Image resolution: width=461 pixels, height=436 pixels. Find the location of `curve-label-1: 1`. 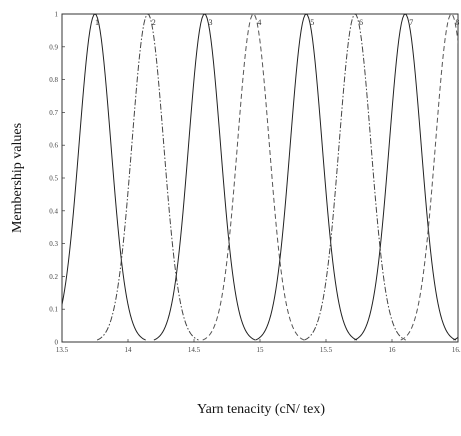

curve-label-1: 1 is located at coordinates (97, 22).